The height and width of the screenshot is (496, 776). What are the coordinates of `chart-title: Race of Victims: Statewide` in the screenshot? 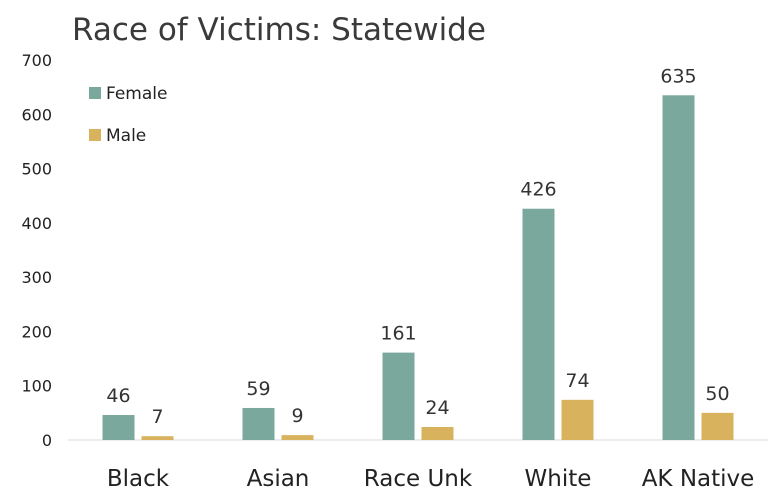 It's located at (279, 30).